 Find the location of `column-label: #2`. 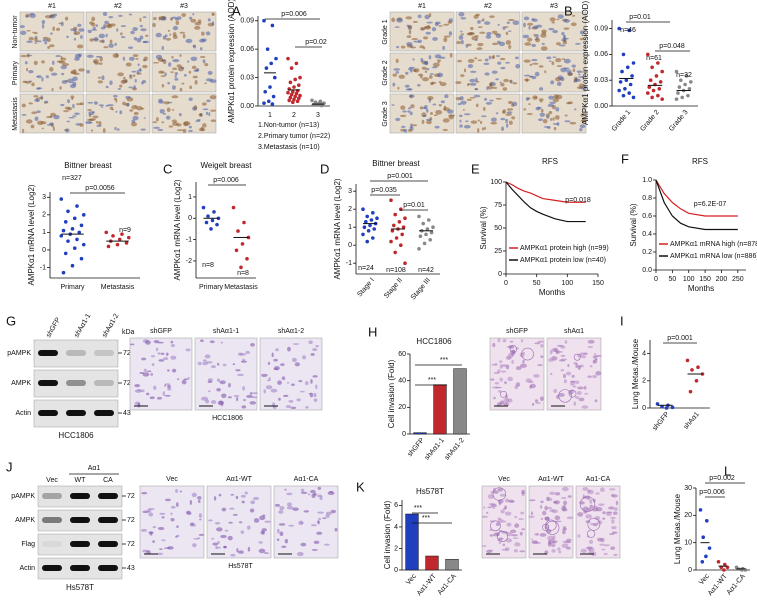

column-label: #2 is located at coordinates (488, 6).